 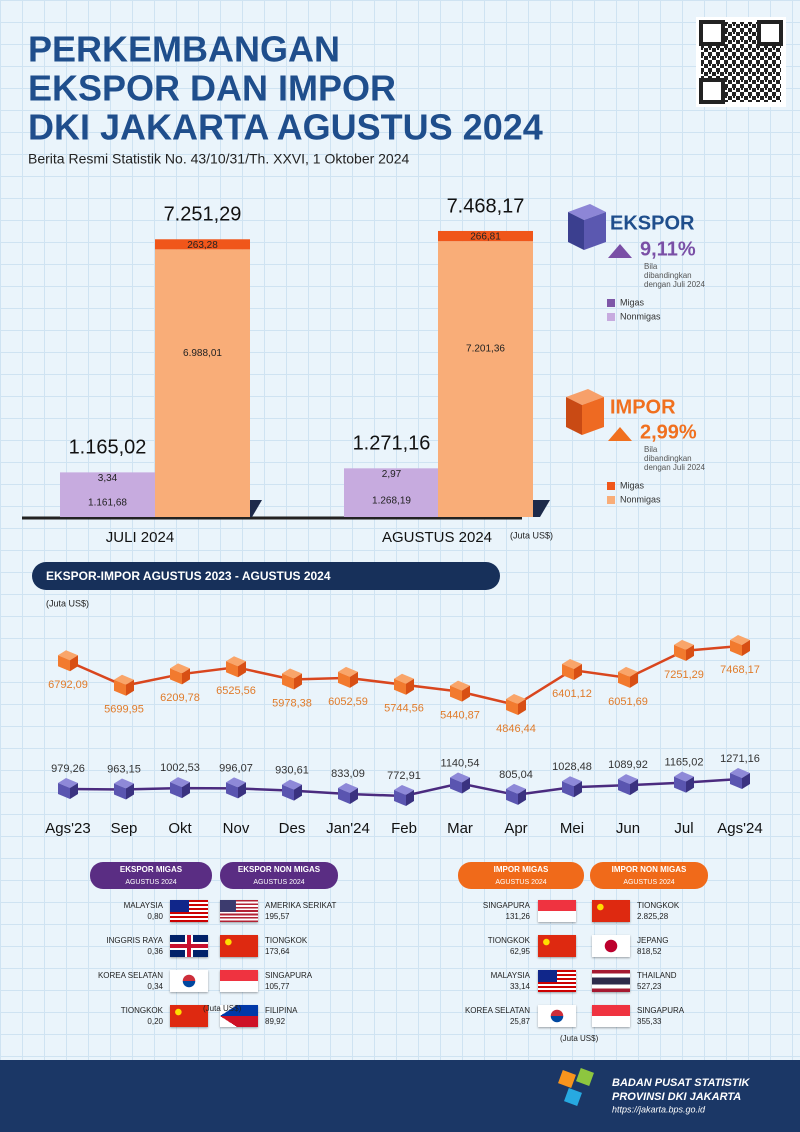 What do you see at coordinates (497, 1010) in the screenshot?
I see `rank-country: KOREA SELATAN` at bounding box center [497, 1010].